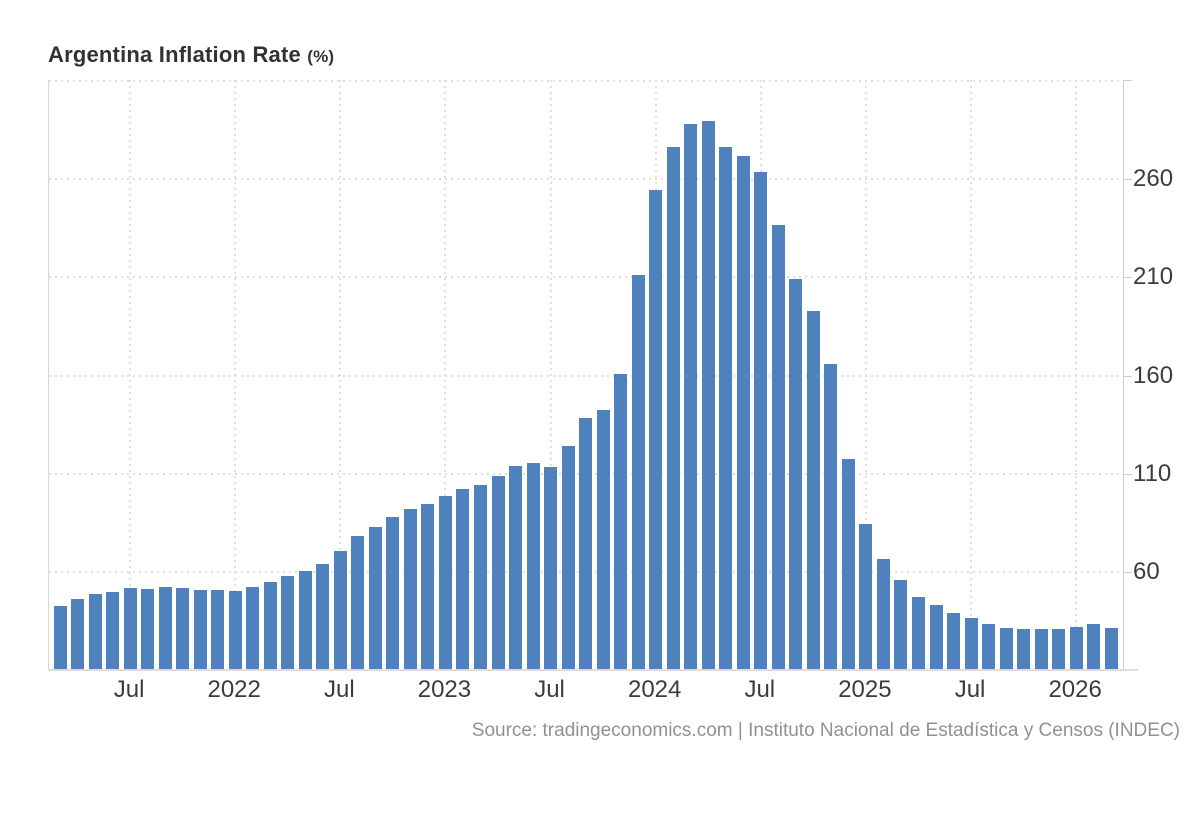  Describe the element at coordinates (1146, 572) in the screenshot. I see `y-axis-label-60: 60` at that location.